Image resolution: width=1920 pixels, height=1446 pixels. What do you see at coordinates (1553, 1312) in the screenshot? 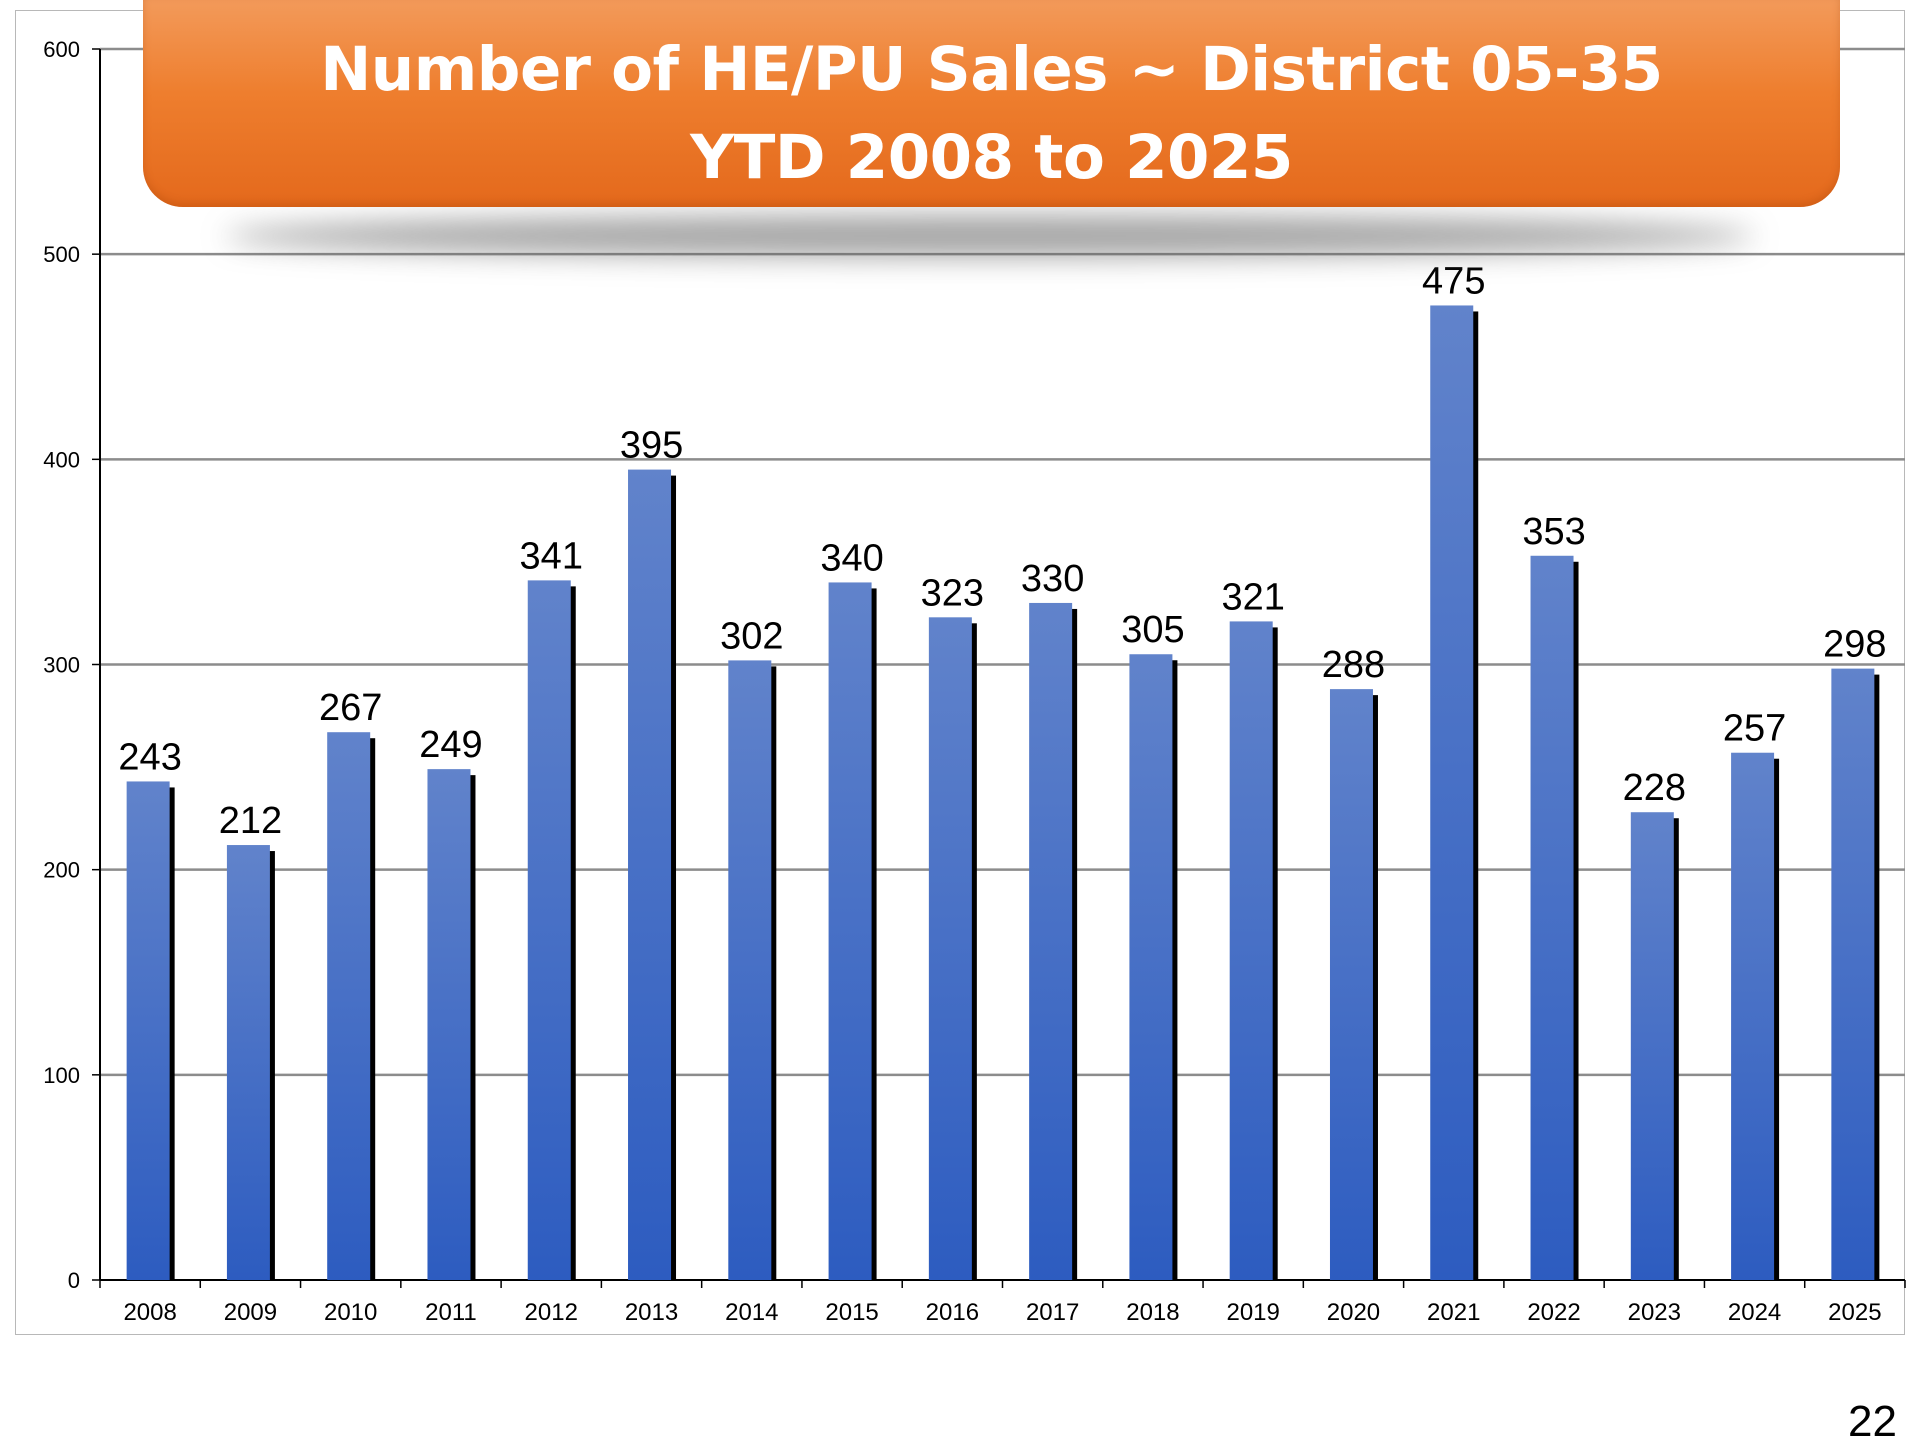
I see `x-tick-label: 2022` at bounding box center [1553, 1312].